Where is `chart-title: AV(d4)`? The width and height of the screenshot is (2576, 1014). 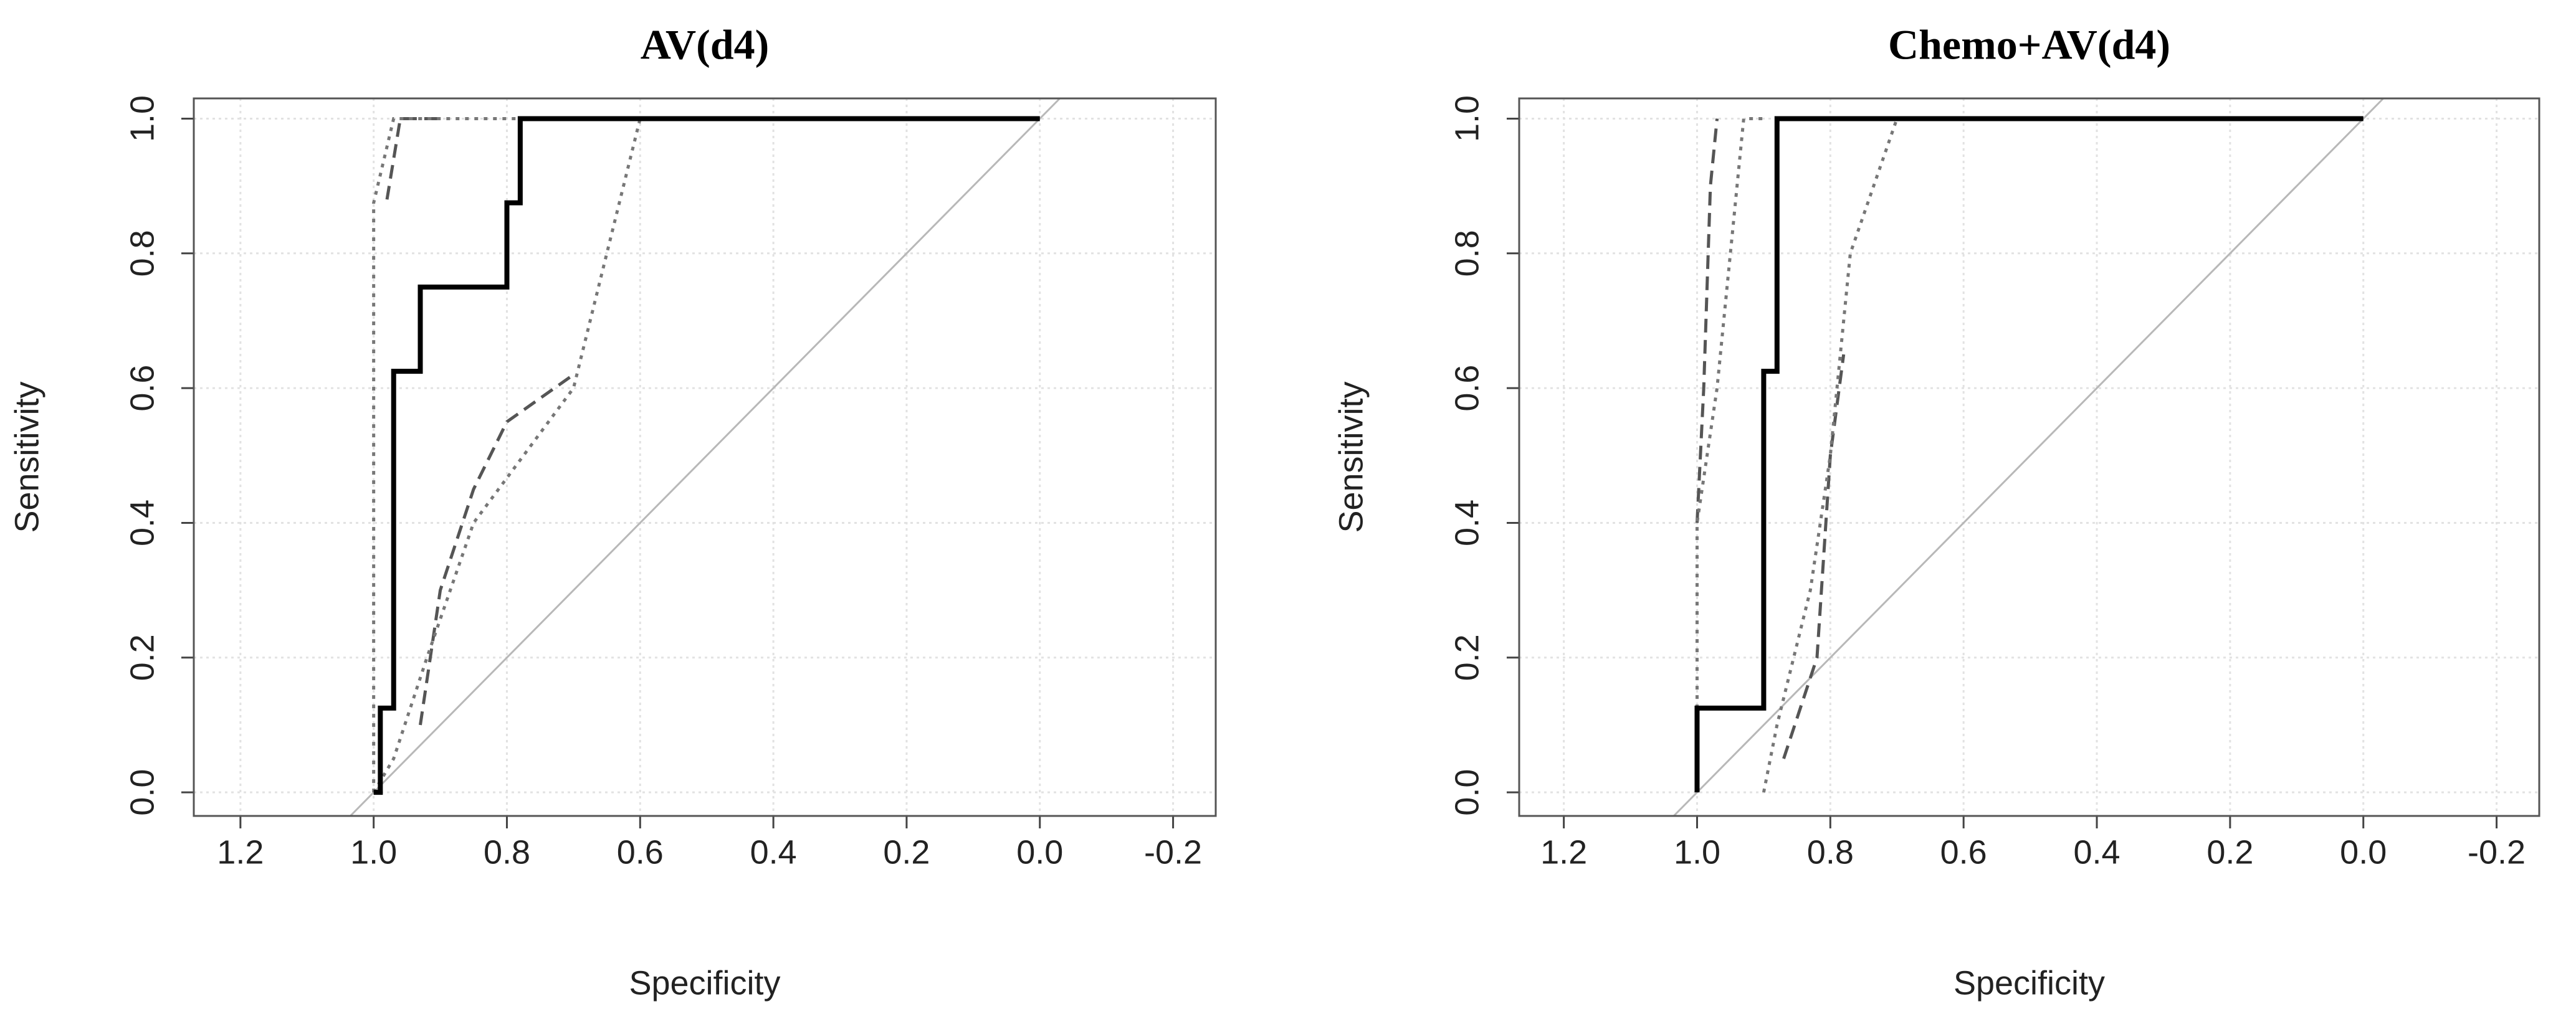
chart-title: AV(d4) is located at coordinates (706, 45).